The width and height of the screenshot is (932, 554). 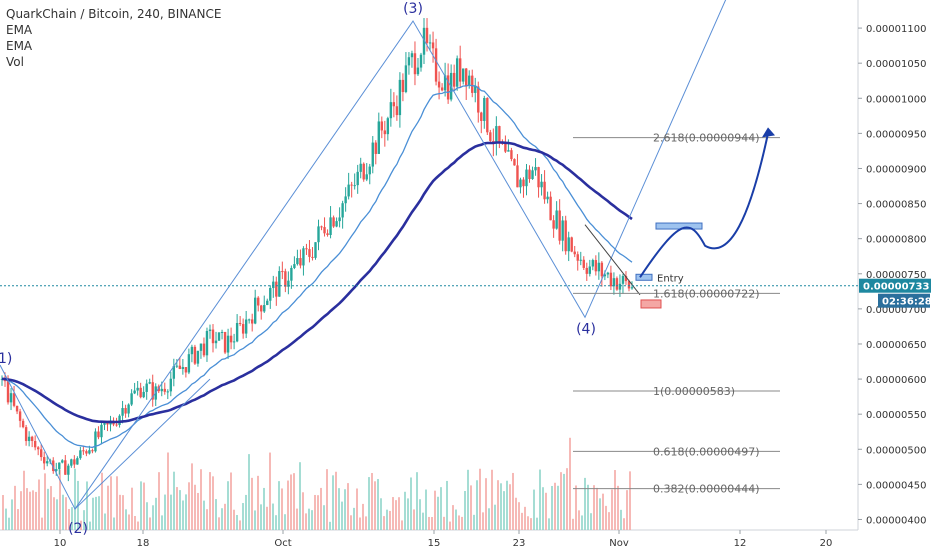 What do you see at coordinates (904, 300) in the screenshot?
I see `countdown-tag` at bounding box center [904, 300].